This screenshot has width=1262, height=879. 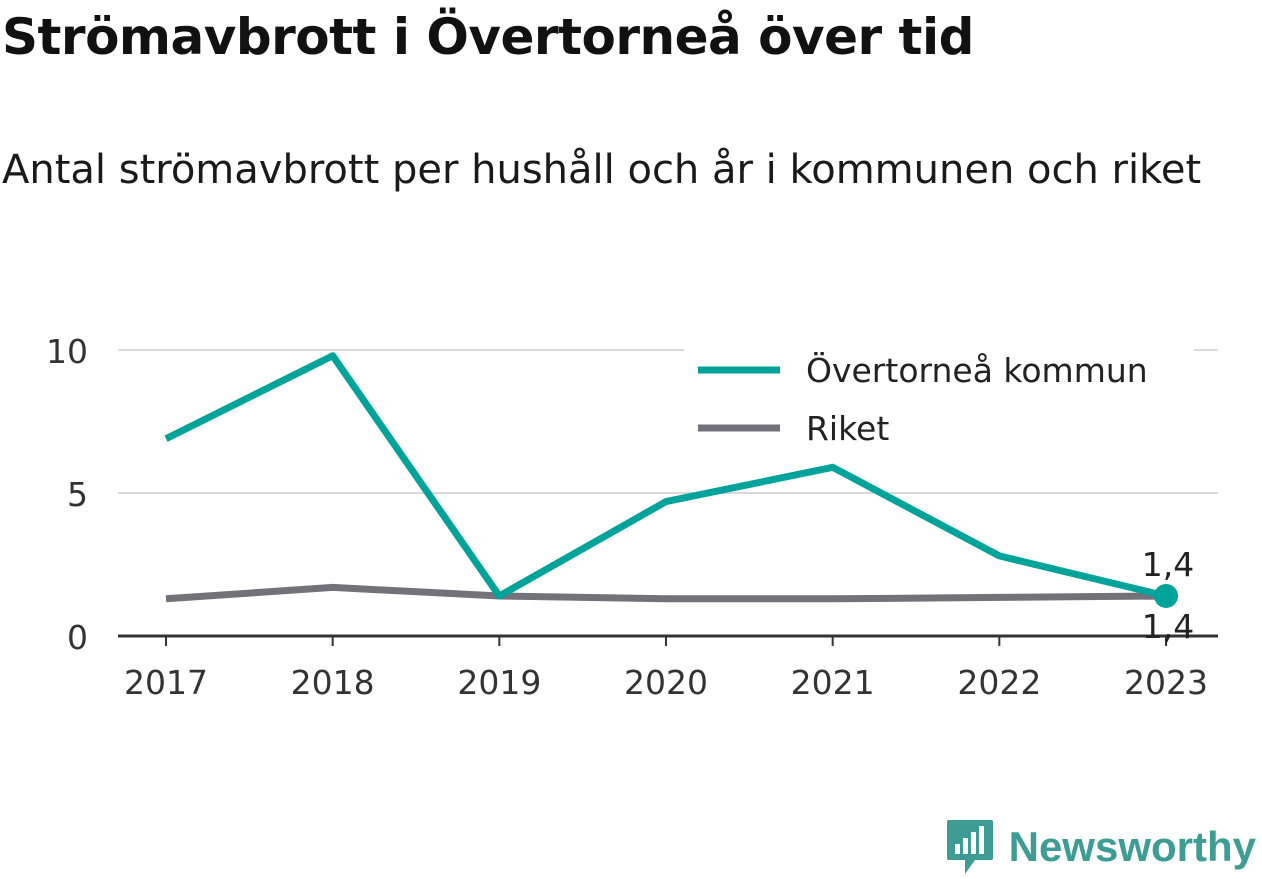 What do you see at coordinates (833, 682) in the screenshot?
I see `x-tick-label: 2021` at bounding box center [833, 682].